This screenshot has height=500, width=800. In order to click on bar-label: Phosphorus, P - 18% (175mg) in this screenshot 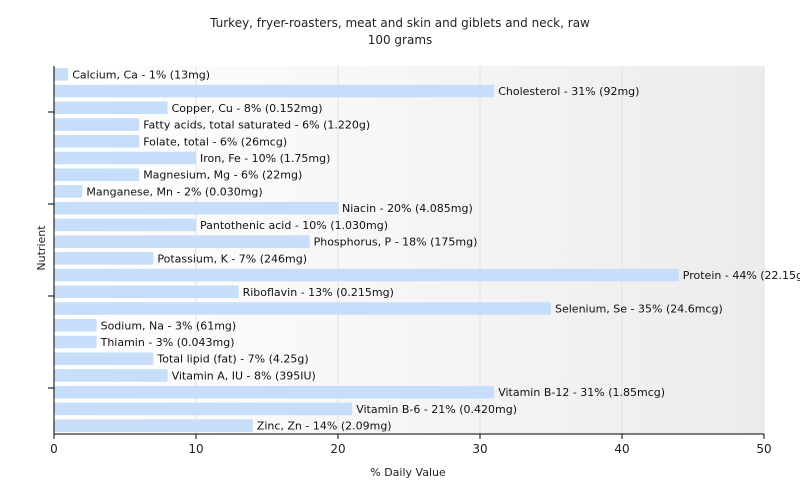, I will do `click(396, 242)`.